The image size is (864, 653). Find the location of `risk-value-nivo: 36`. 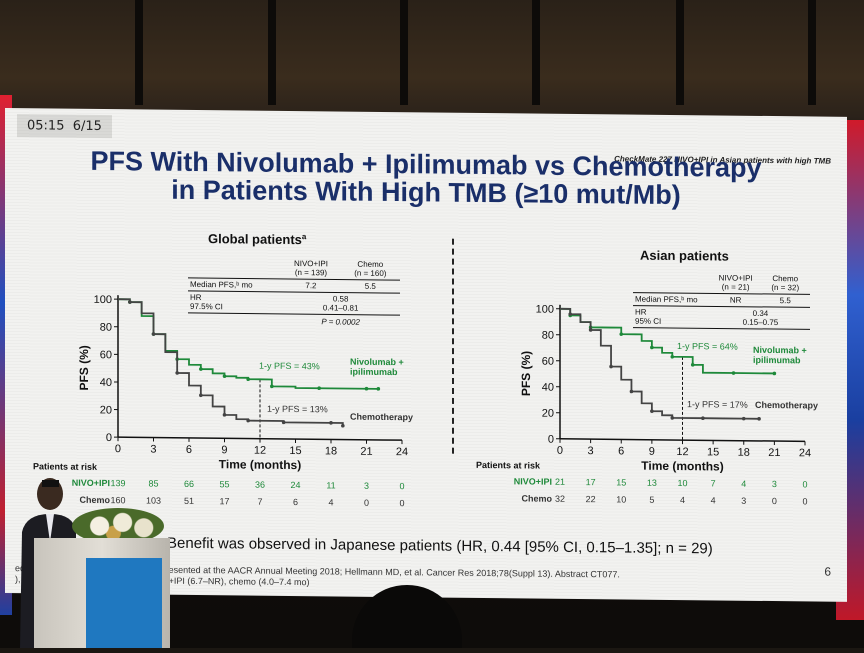

risk-value-nivo: 36 is located at coordinates (260, 485).